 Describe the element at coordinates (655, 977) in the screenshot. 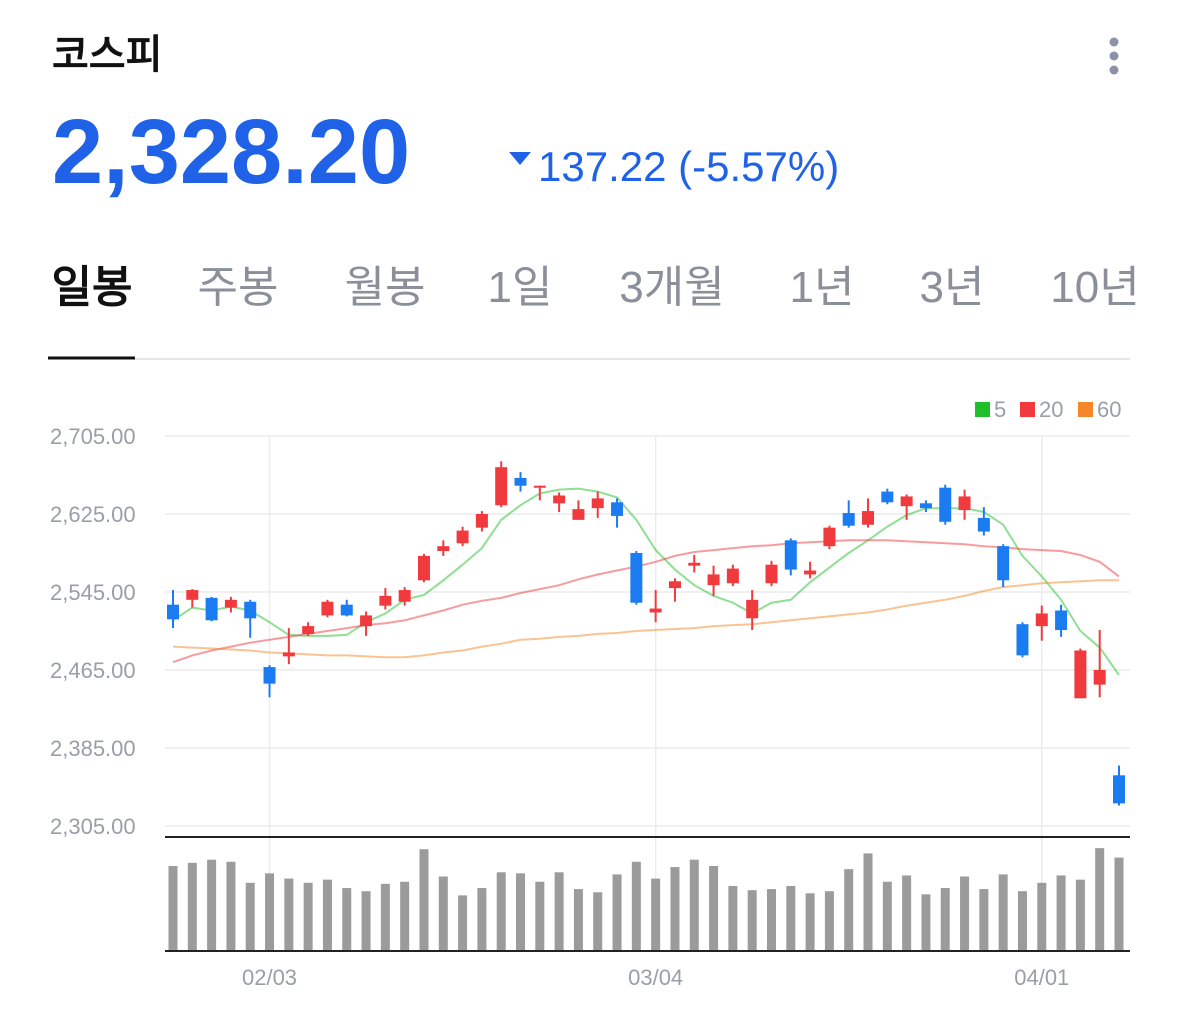

I see `x-tick-label: 03/04` at that location.